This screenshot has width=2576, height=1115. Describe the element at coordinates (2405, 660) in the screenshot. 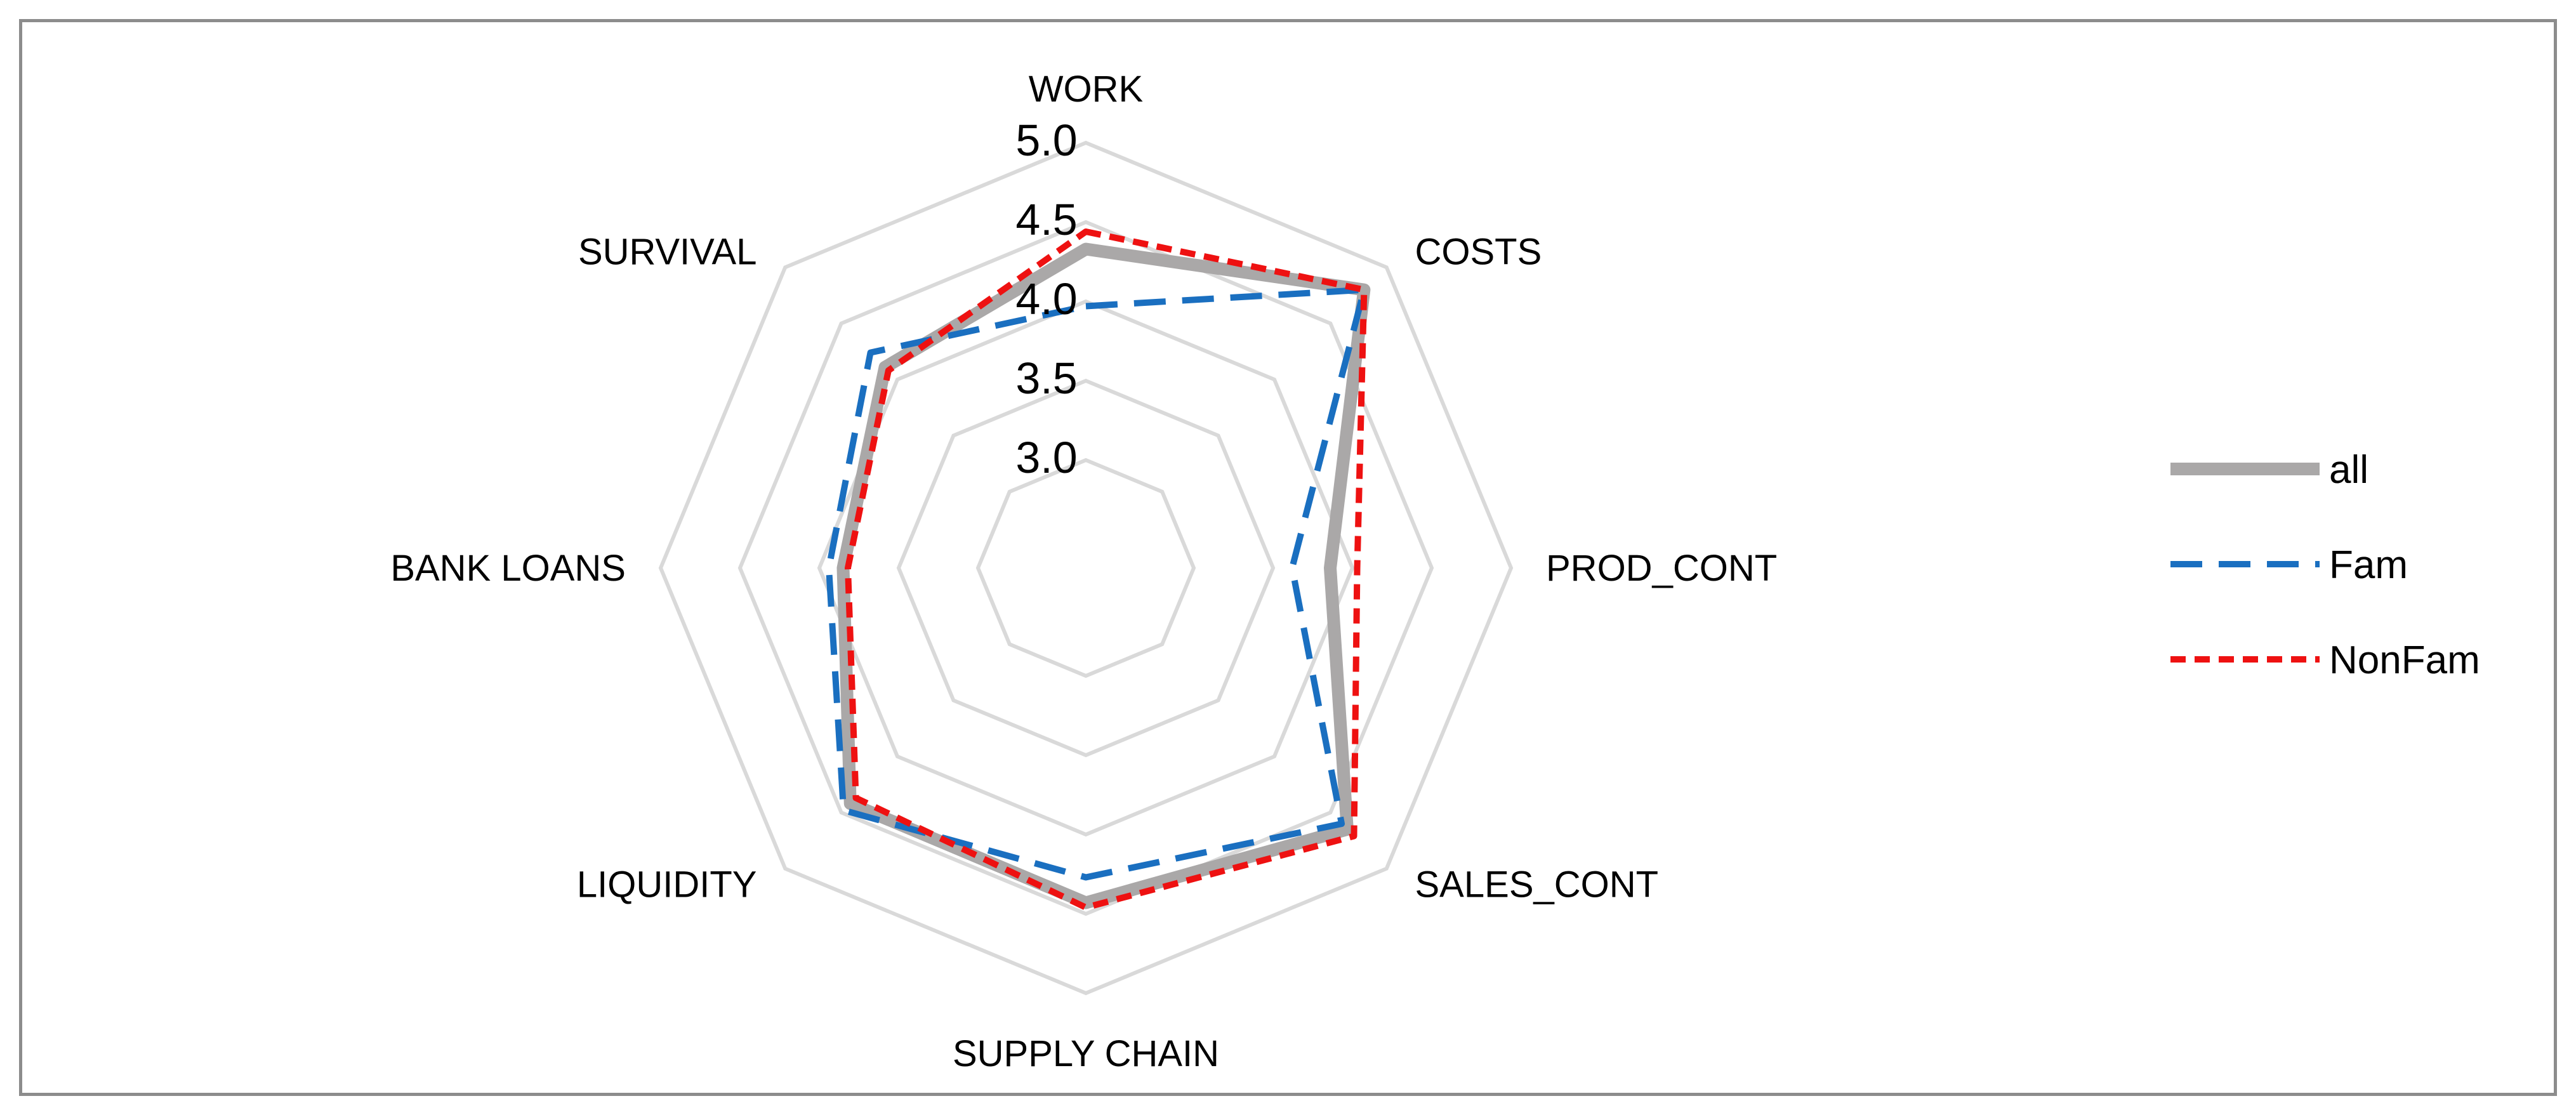

I see `legend-label-nonfam: NonFam` at that location.